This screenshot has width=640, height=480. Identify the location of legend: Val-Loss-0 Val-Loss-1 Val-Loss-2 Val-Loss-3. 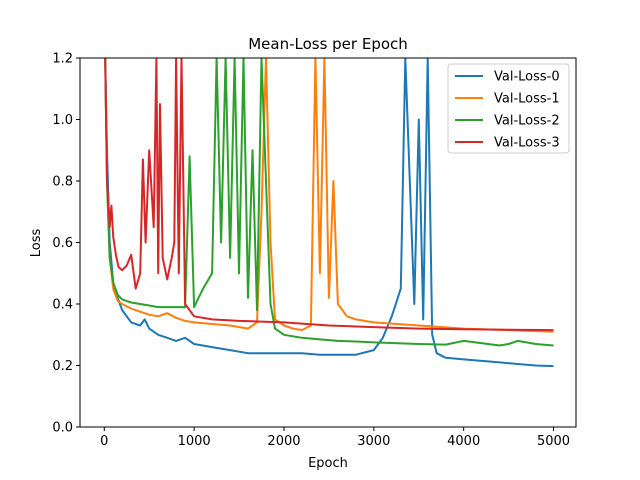
(508, 108).